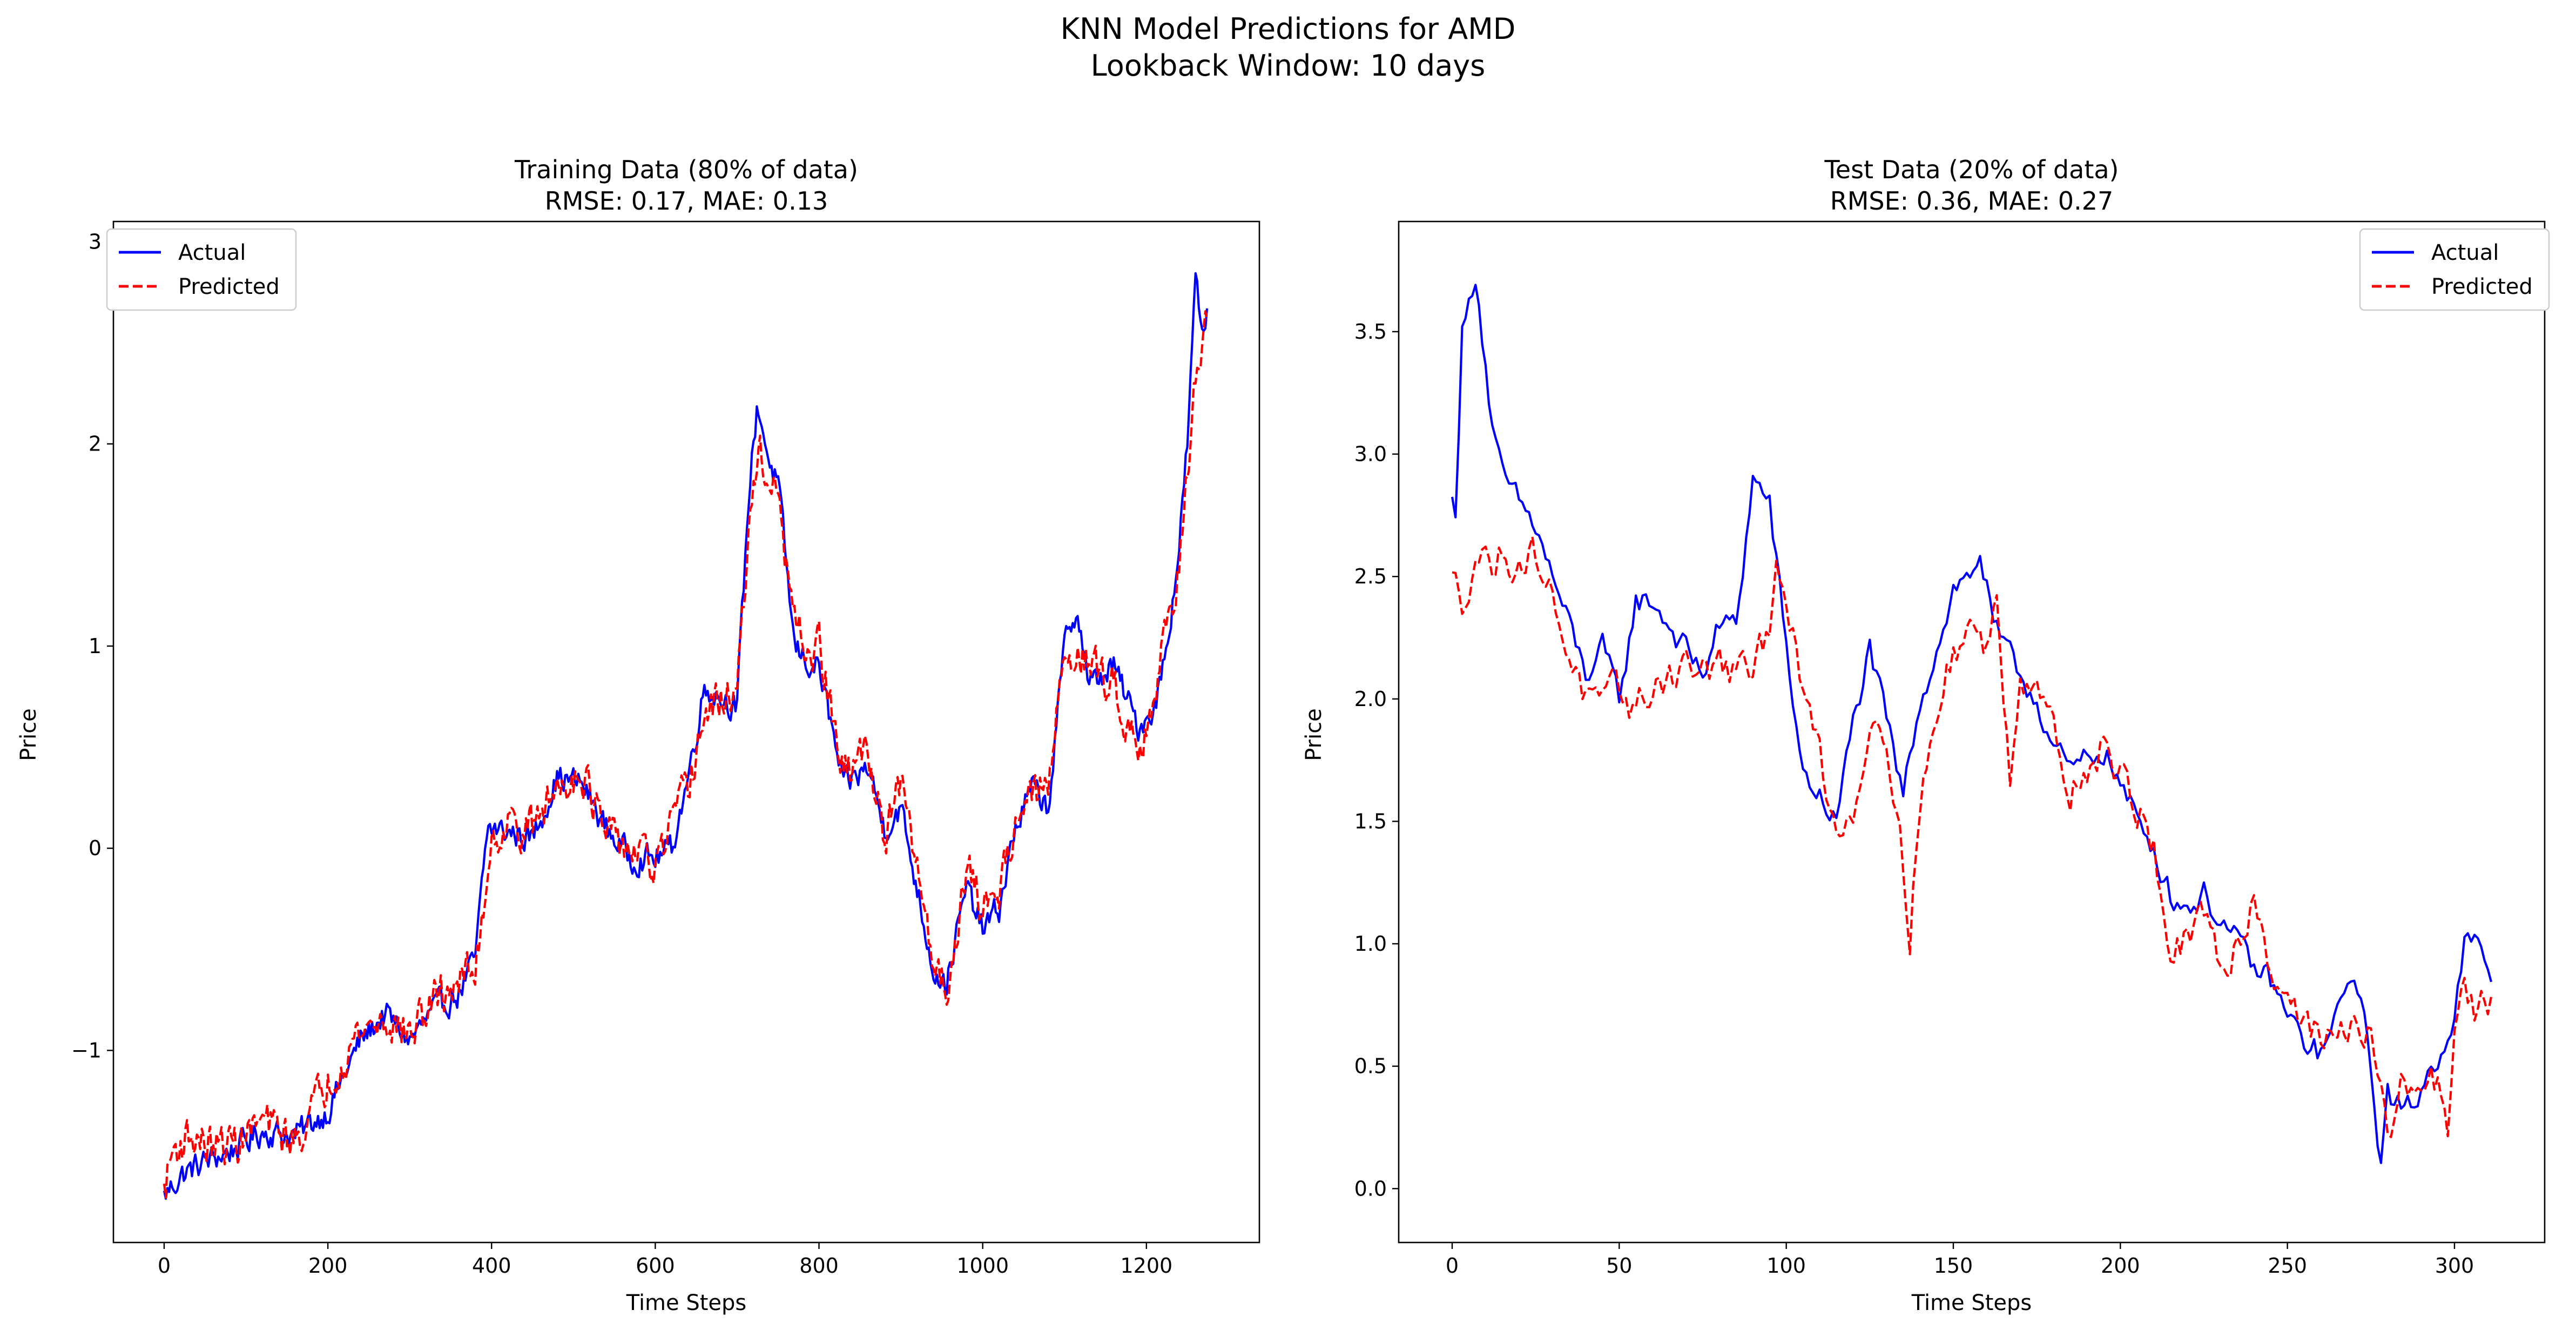 This screenshot has height=1330, width=2576. Describe the element at coordinates (95, 444) in the screenshot. I see `training-y-tick-label: 2` at that location.